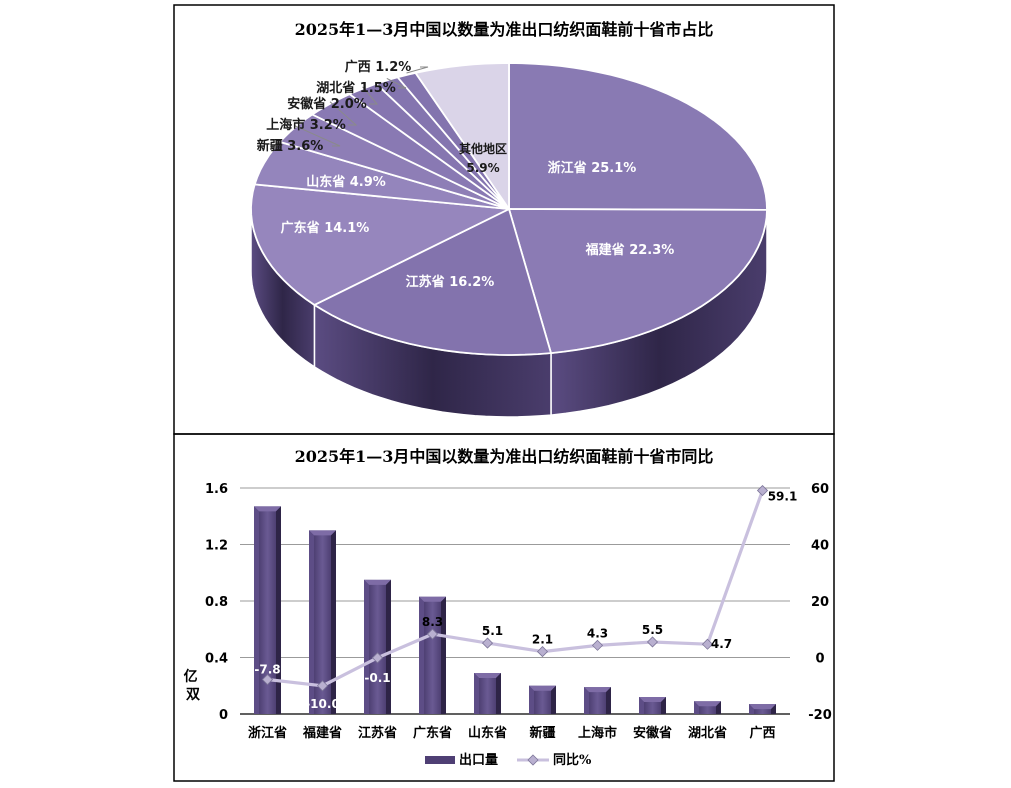 The image size is (1011, 788). What do you see at coordinates (356, 88) in the screenshot?
I see `pie-label-item-8: 湖北省 1.5%` at bounding box center [356, 88].